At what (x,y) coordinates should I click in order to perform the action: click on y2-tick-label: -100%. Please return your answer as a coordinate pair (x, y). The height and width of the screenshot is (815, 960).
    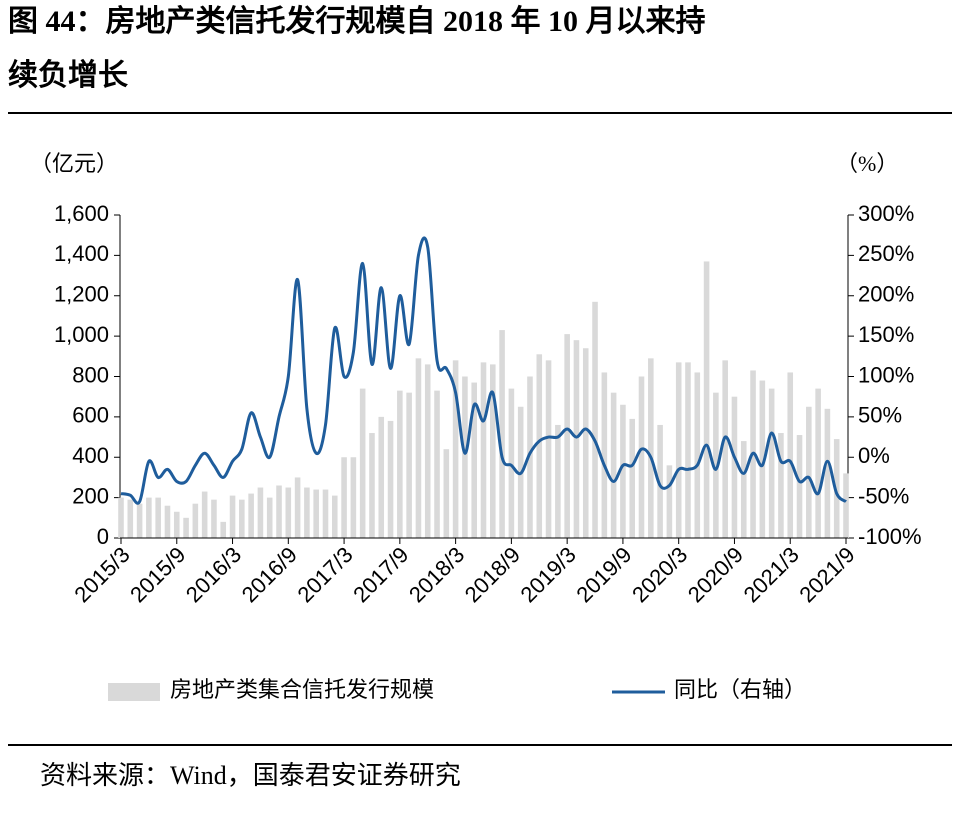
    Looking at the image, I should click on (890, 536).